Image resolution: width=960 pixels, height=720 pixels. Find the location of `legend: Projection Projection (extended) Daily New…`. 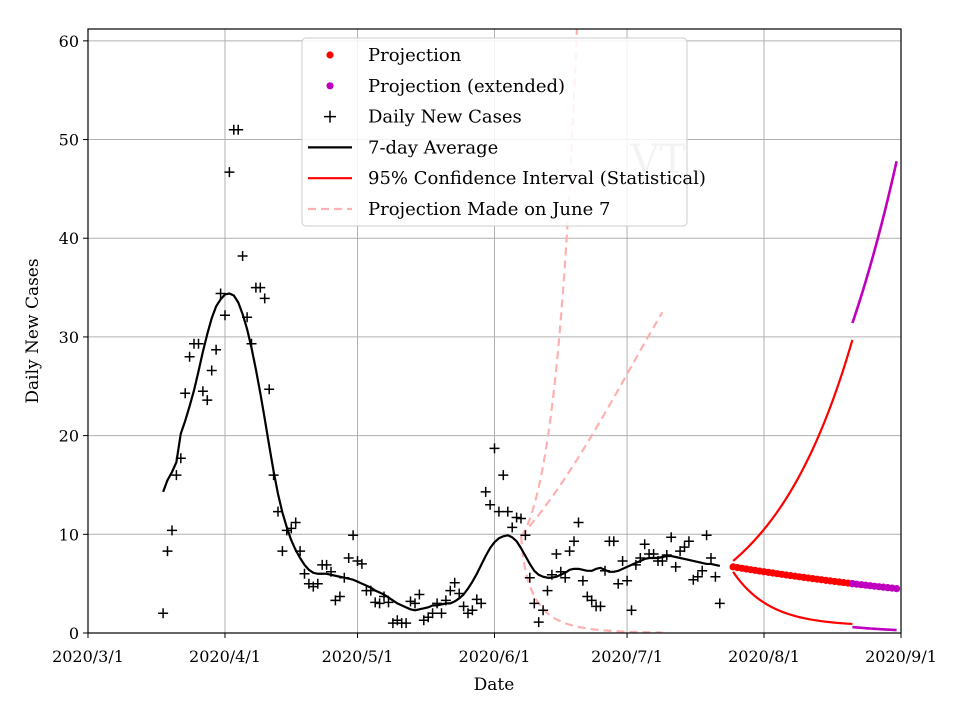

legend: Projection Projection (extended) Daily New… is located at coordinates (503, 132).